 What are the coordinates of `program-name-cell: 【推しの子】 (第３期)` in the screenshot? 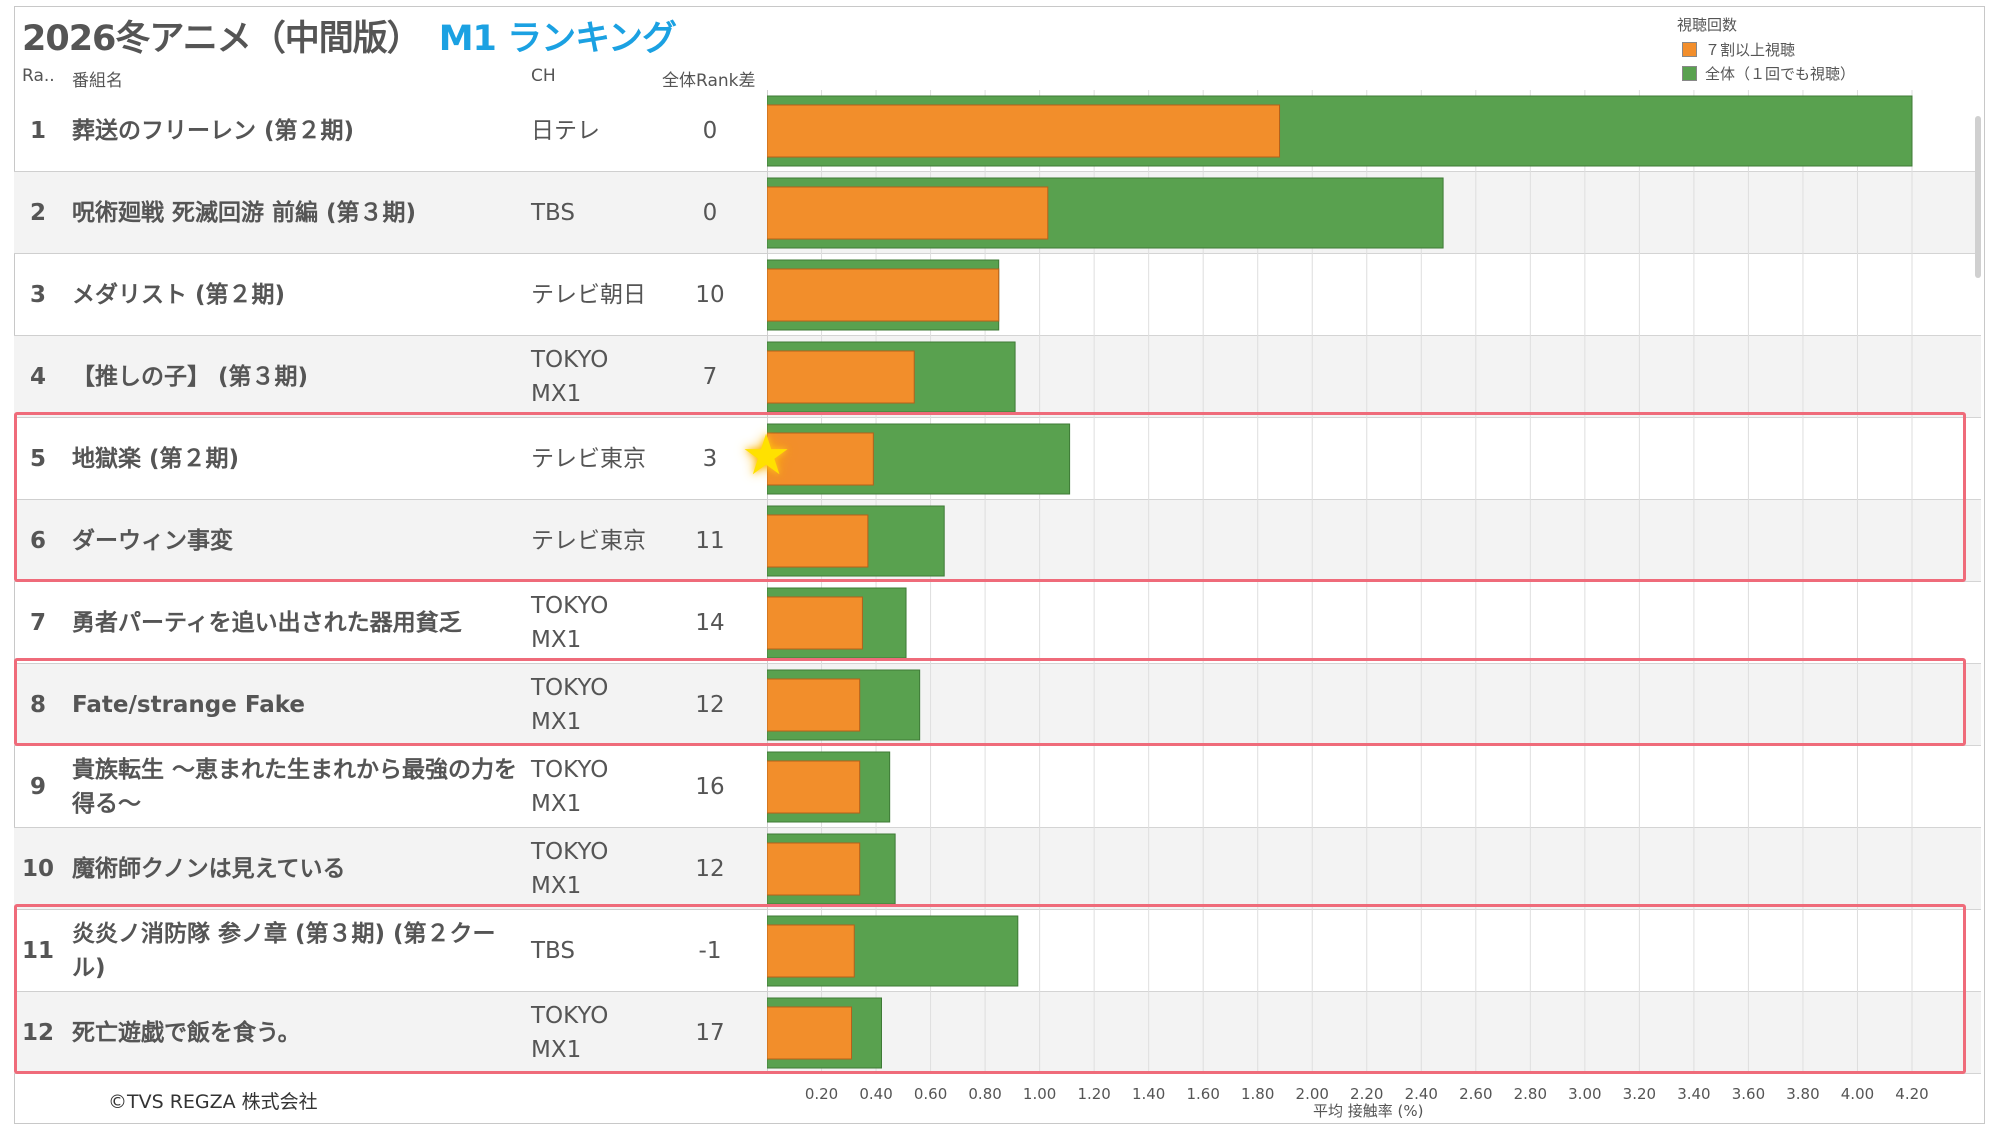 It's located at (190, 377).